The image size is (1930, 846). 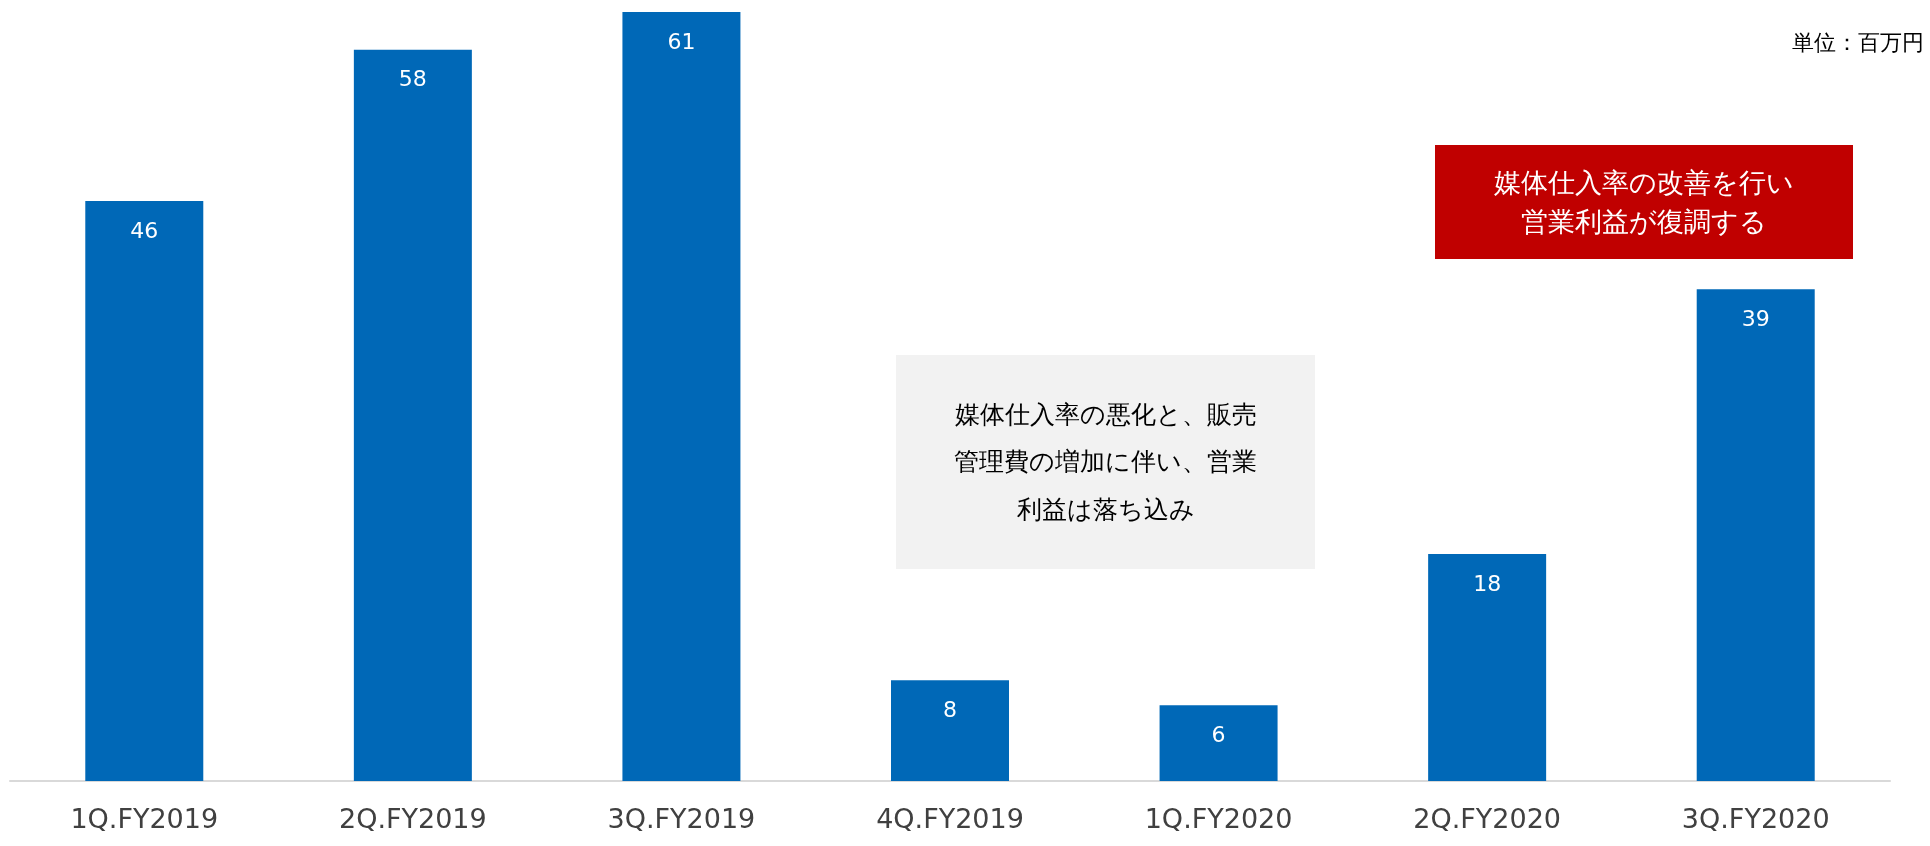 I want to click on data-label: 39, so click(x=1755, y=318).